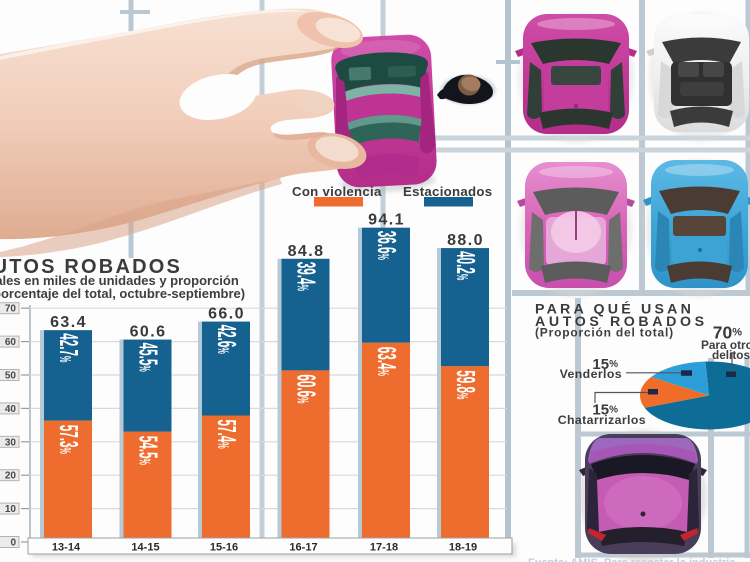 The width and height of the screenshot is (750, 562). What do you see at coordinates (727, 333) in the screenshot?
I see `svg-text: 70%` at bounding box center [727, 333].